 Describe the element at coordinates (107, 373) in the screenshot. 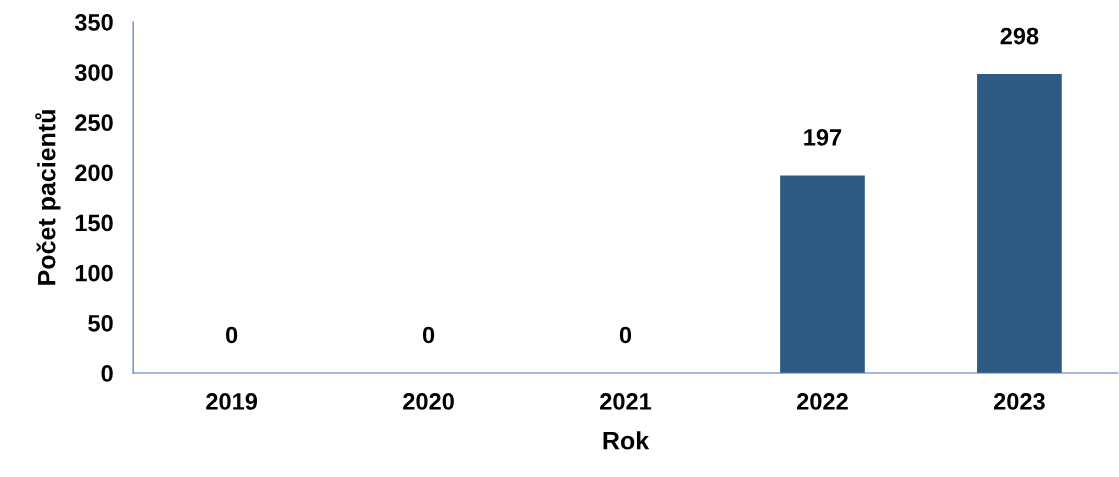

I see `y-tick-label: 0` at that location.